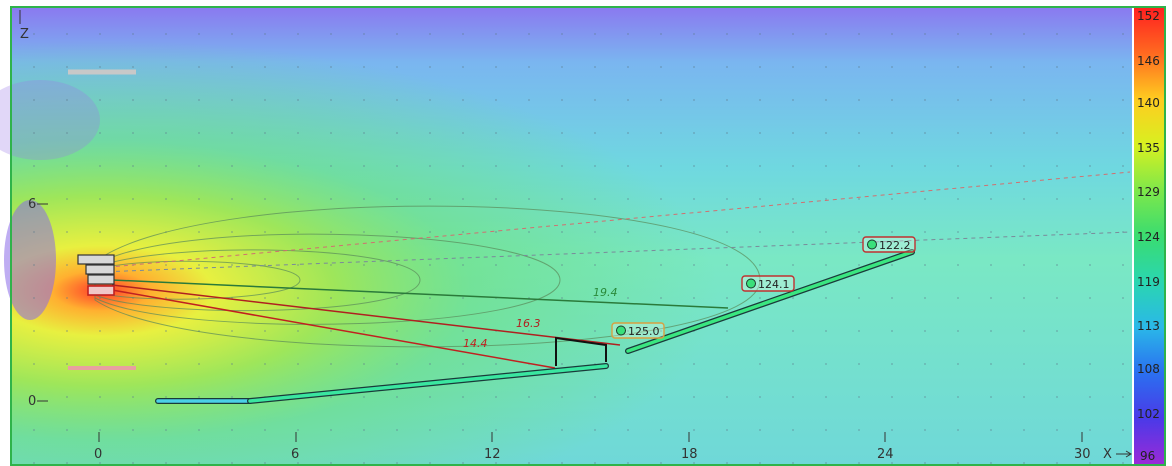 The image size is (1172, 466). I want to click on mic-point-1: 125.0, so click(638, 330).